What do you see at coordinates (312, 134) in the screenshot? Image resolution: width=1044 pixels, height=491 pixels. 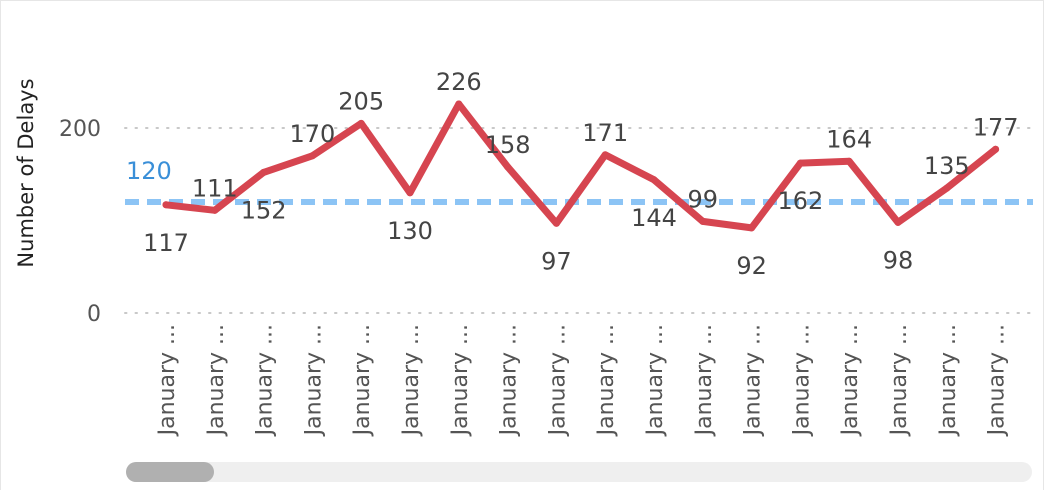 I see `data-label: 170` at bounding box center [312, 134].